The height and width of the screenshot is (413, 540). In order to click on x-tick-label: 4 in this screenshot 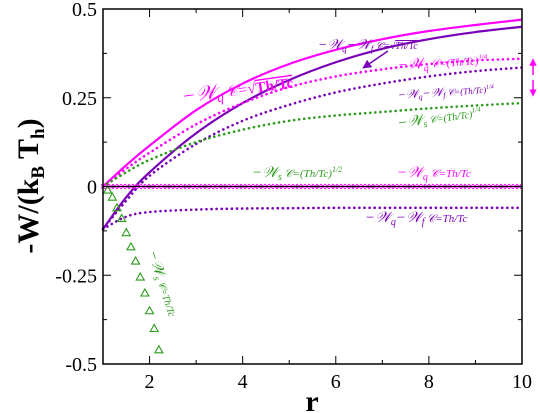, I will do `click(243, 382)`.